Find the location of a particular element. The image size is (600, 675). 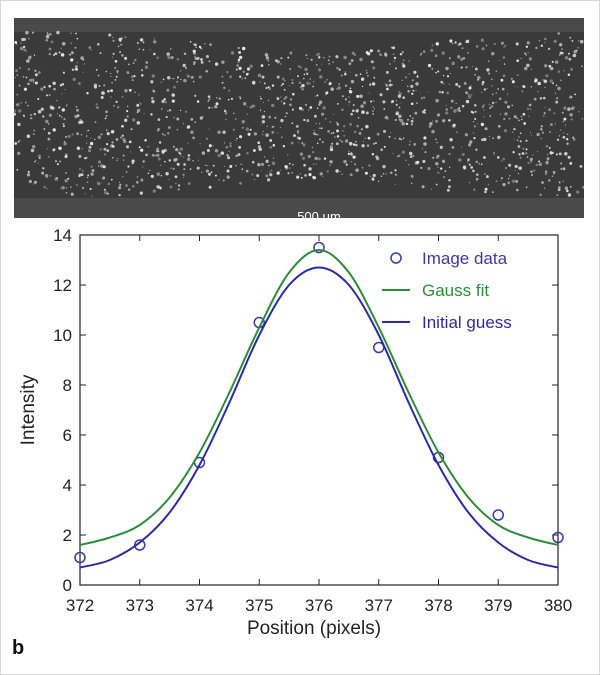

legend-label-image-data: Image data is located at coordinates (465, 258).